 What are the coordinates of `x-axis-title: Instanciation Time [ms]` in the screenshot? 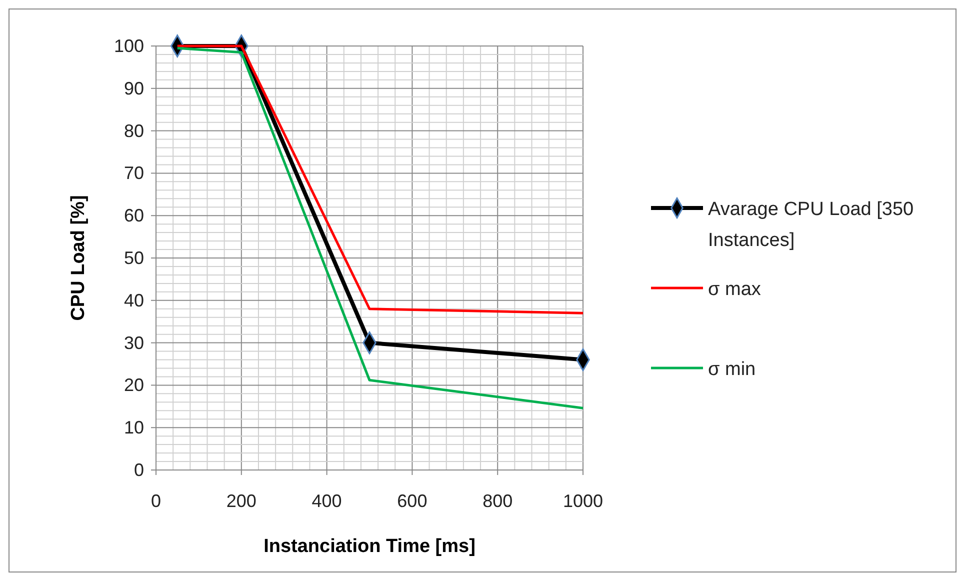 It's located at (370, 546).